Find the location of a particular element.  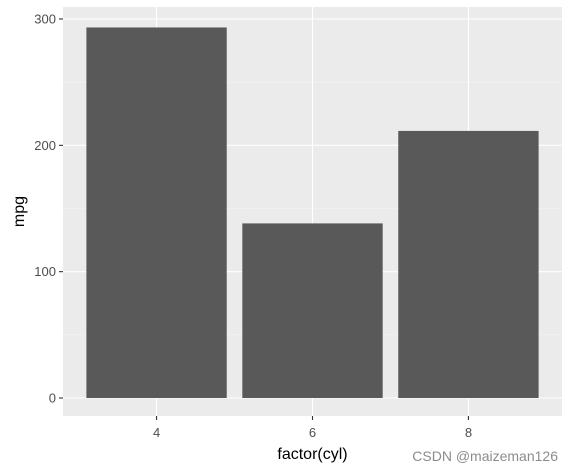

y-tick-label: 300 is located at coordinates (45, 19).